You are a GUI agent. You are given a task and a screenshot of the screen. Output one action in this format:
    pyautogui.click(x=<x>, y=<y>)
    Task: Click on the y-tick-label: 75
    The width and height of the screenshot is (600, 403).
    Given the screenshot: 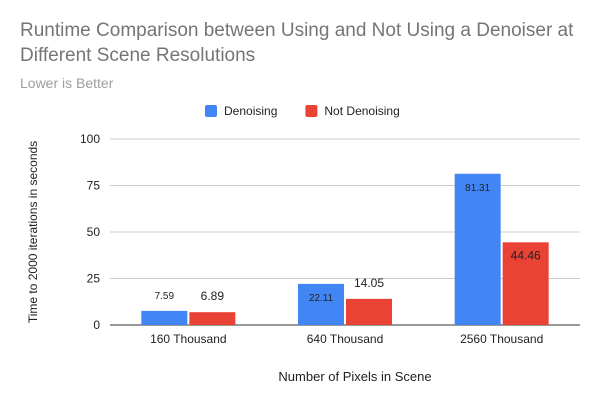 What is the action you would take?
    pyautogui.click(x=94, y=186)
    